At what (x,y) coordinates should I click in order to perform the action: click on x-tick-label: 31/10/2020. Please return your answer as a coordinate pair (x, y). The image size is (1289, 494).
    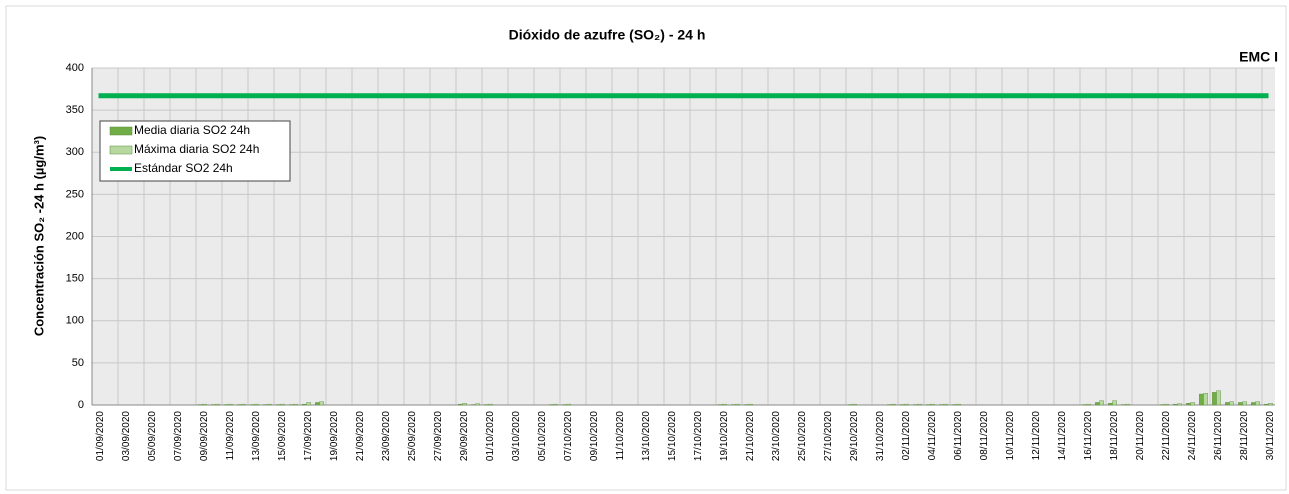
    Looking at the image, I should click on (880, 436).